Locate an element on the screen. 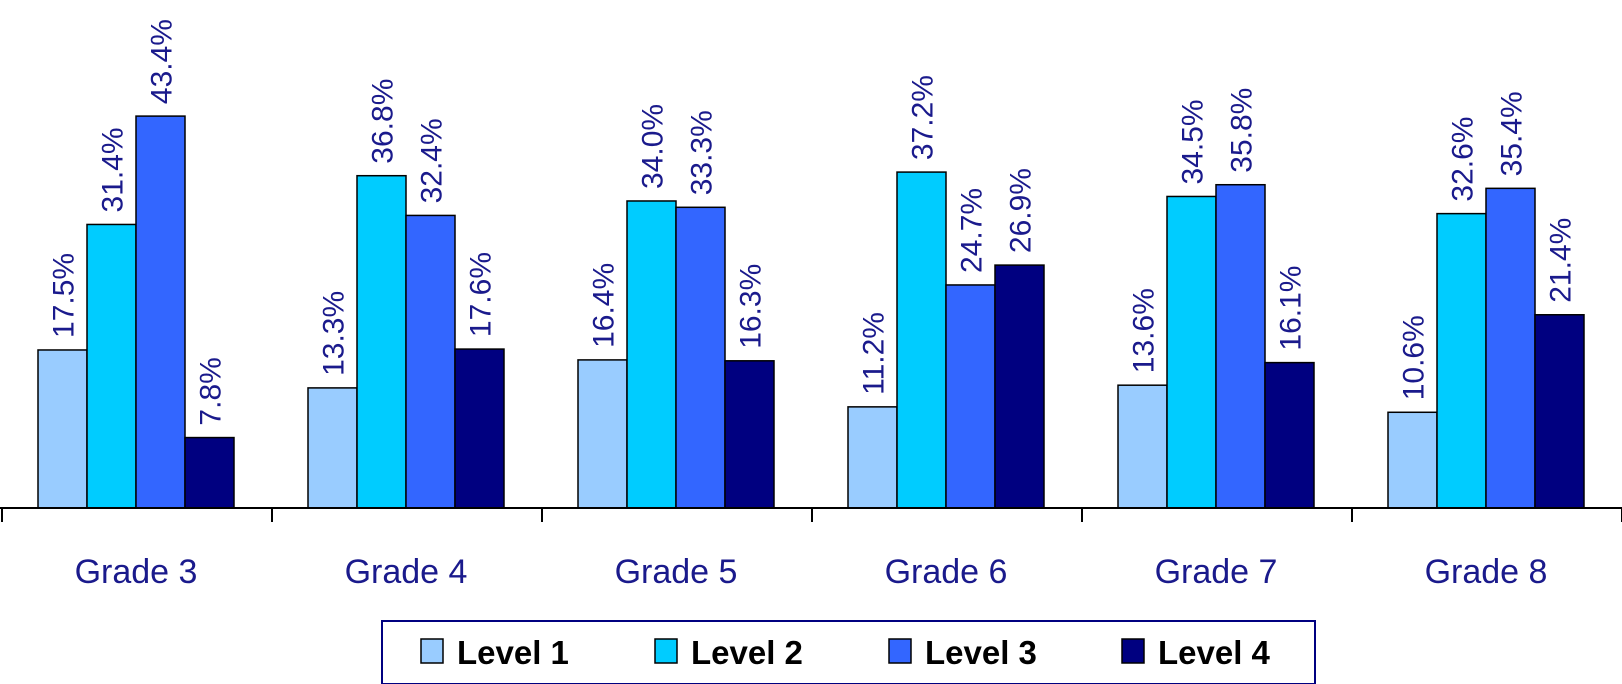 This screenshot has width=1622, height=684. category-label: Grade 6 is located at coordinates (946, 572).